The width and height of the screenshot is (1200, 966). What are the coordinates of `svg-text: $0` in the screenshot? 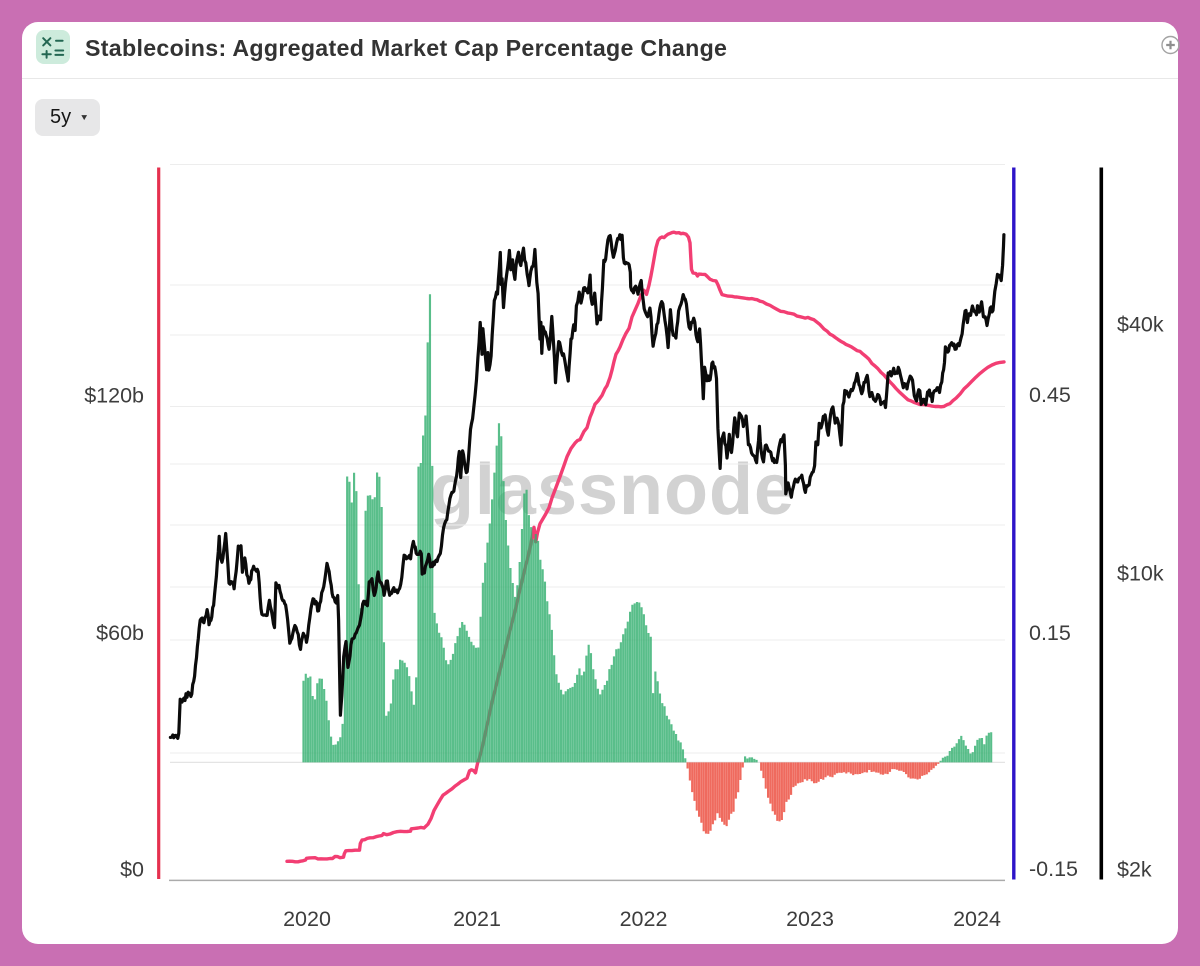 It's located at (132, 869).